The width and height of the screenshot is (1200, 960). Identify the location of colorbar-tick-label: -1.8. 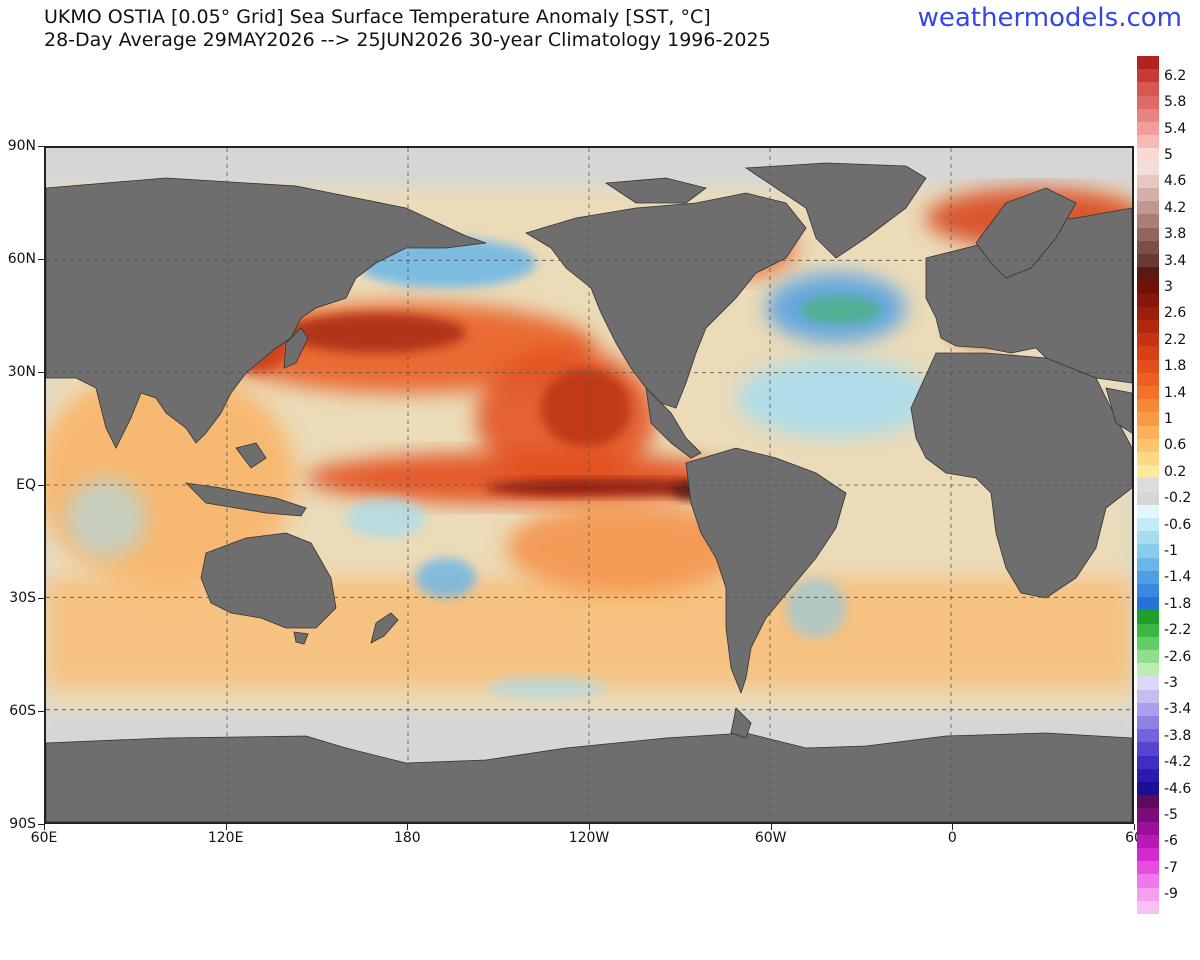
(1178, 603).